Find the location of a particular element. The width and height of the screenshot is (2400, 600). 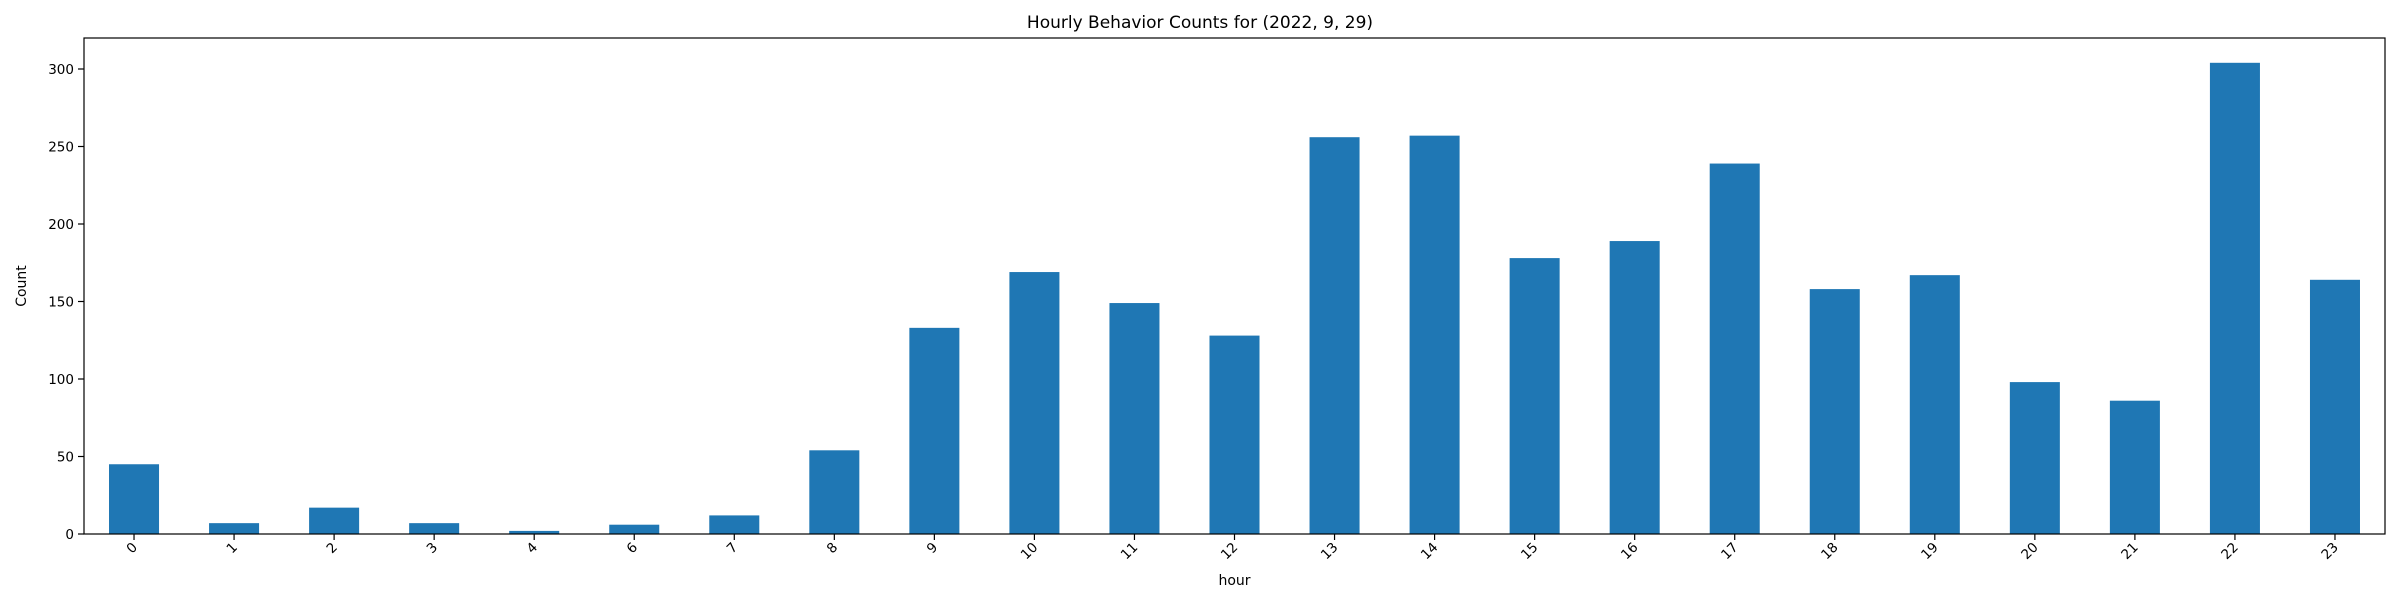

y-tick-label: 150 is located at coordinates (61, 303).